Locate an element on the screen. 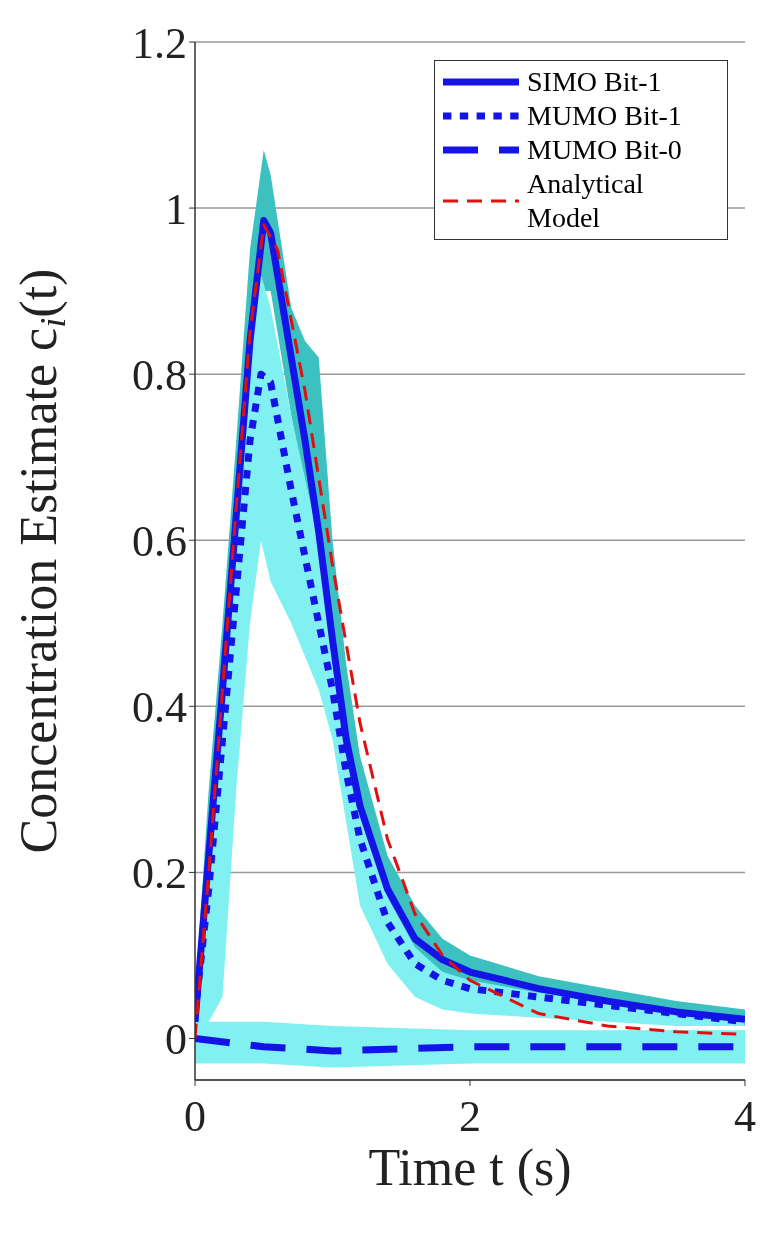 This screenshot has height=1248, width=764. y-tick-label: 0.2 is located at coordinates (159, 874).